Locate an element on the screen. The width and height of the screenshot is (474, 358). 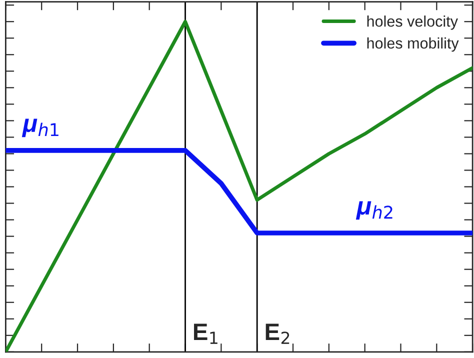
annotation: μ$_{h2}$ is located at coordinates (374, 210).